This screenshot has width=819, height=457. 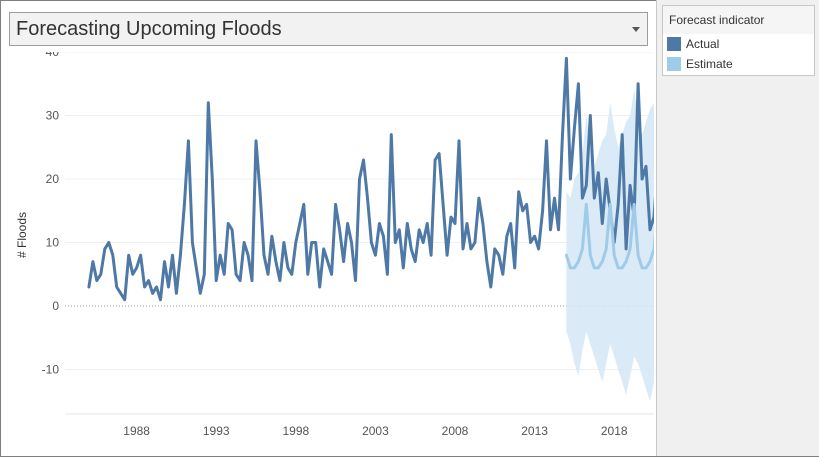 What do you see at coordinates (53, 179) in the screenshot?
I see `y-tick-label: 20` at bounding box center [53, 179].